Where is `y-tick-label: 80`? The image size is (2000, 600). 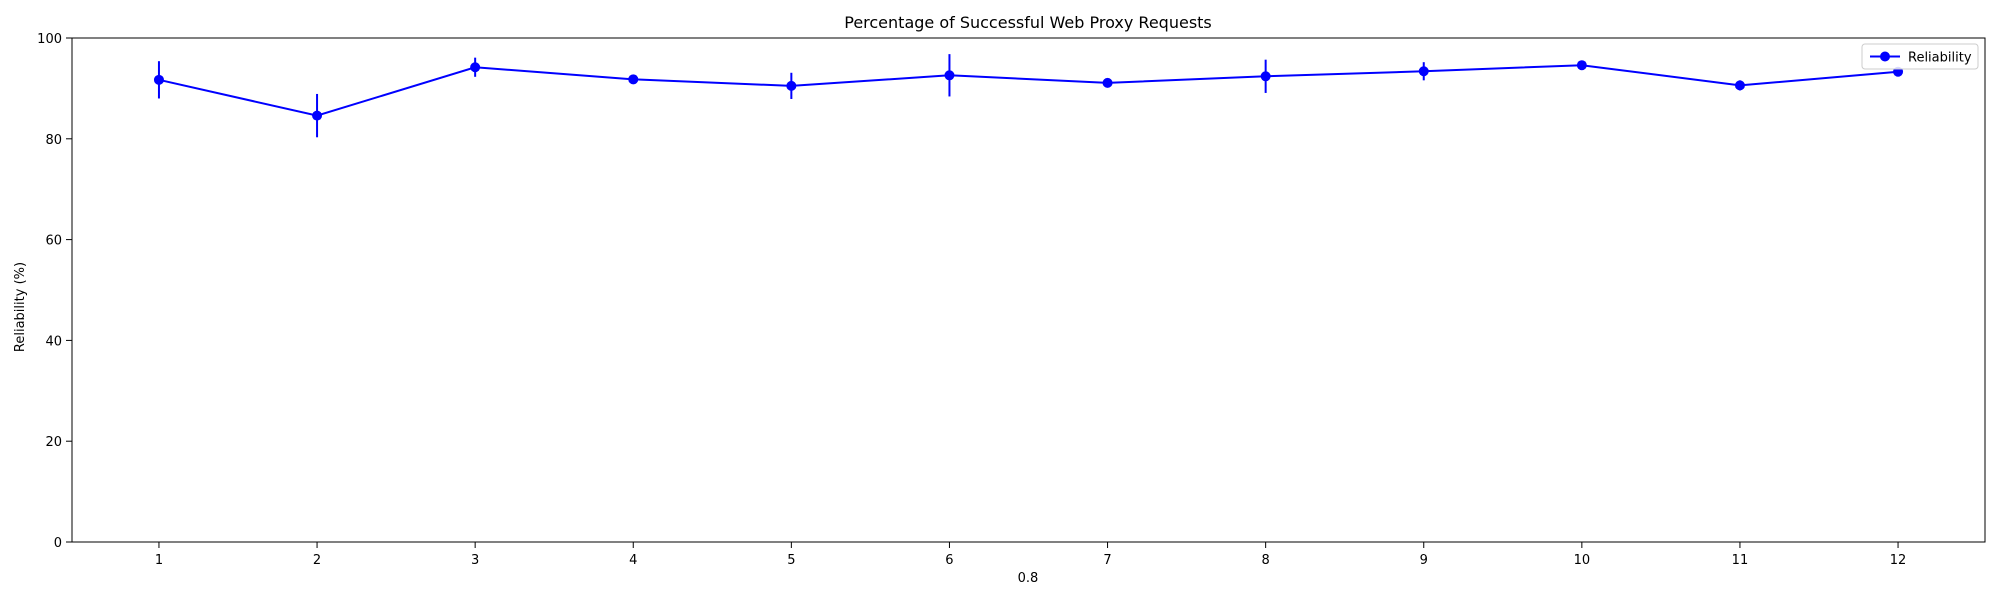
y-tick-label: 80 is located at coordinates (53, 140).